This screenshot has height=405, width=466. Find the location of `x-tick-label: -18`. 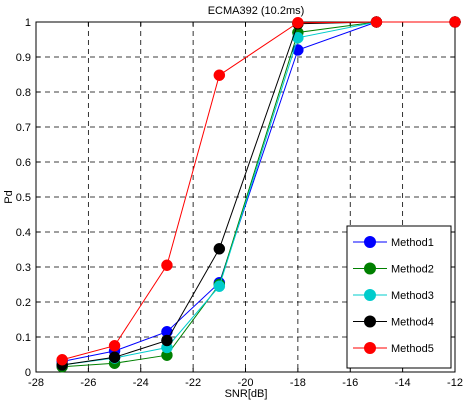

x-tick-label: -18 is located at coordinates (298, 383).